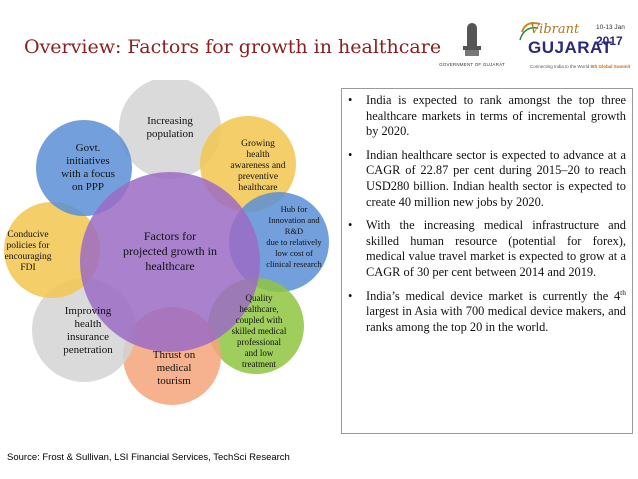 The height and width of the screenshot is (479, 638). I want to click on event-year: 2017, so click(609, 41).